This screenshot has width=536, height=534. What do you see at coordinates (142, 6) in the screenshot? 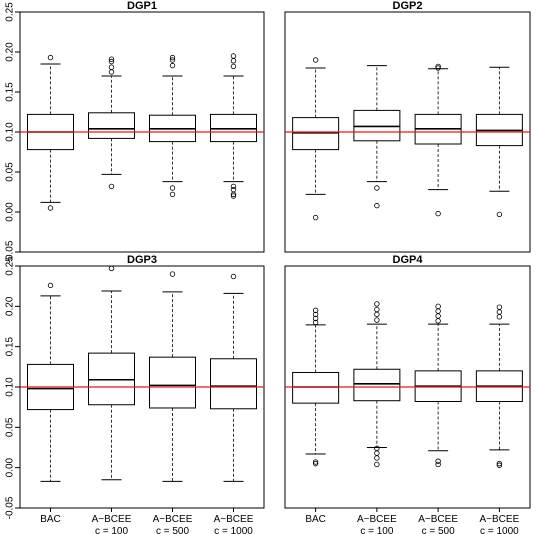
I see `panel-title: DGP1` at bounding box center [142, 6].